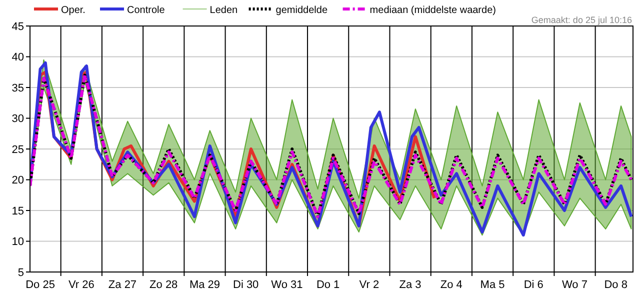 This screenshot has width=635, height=300. What do you see at coordinates (18, 180) in the screenshot?
I see `y-tick-label: 20` at bounding box center [18, 180].